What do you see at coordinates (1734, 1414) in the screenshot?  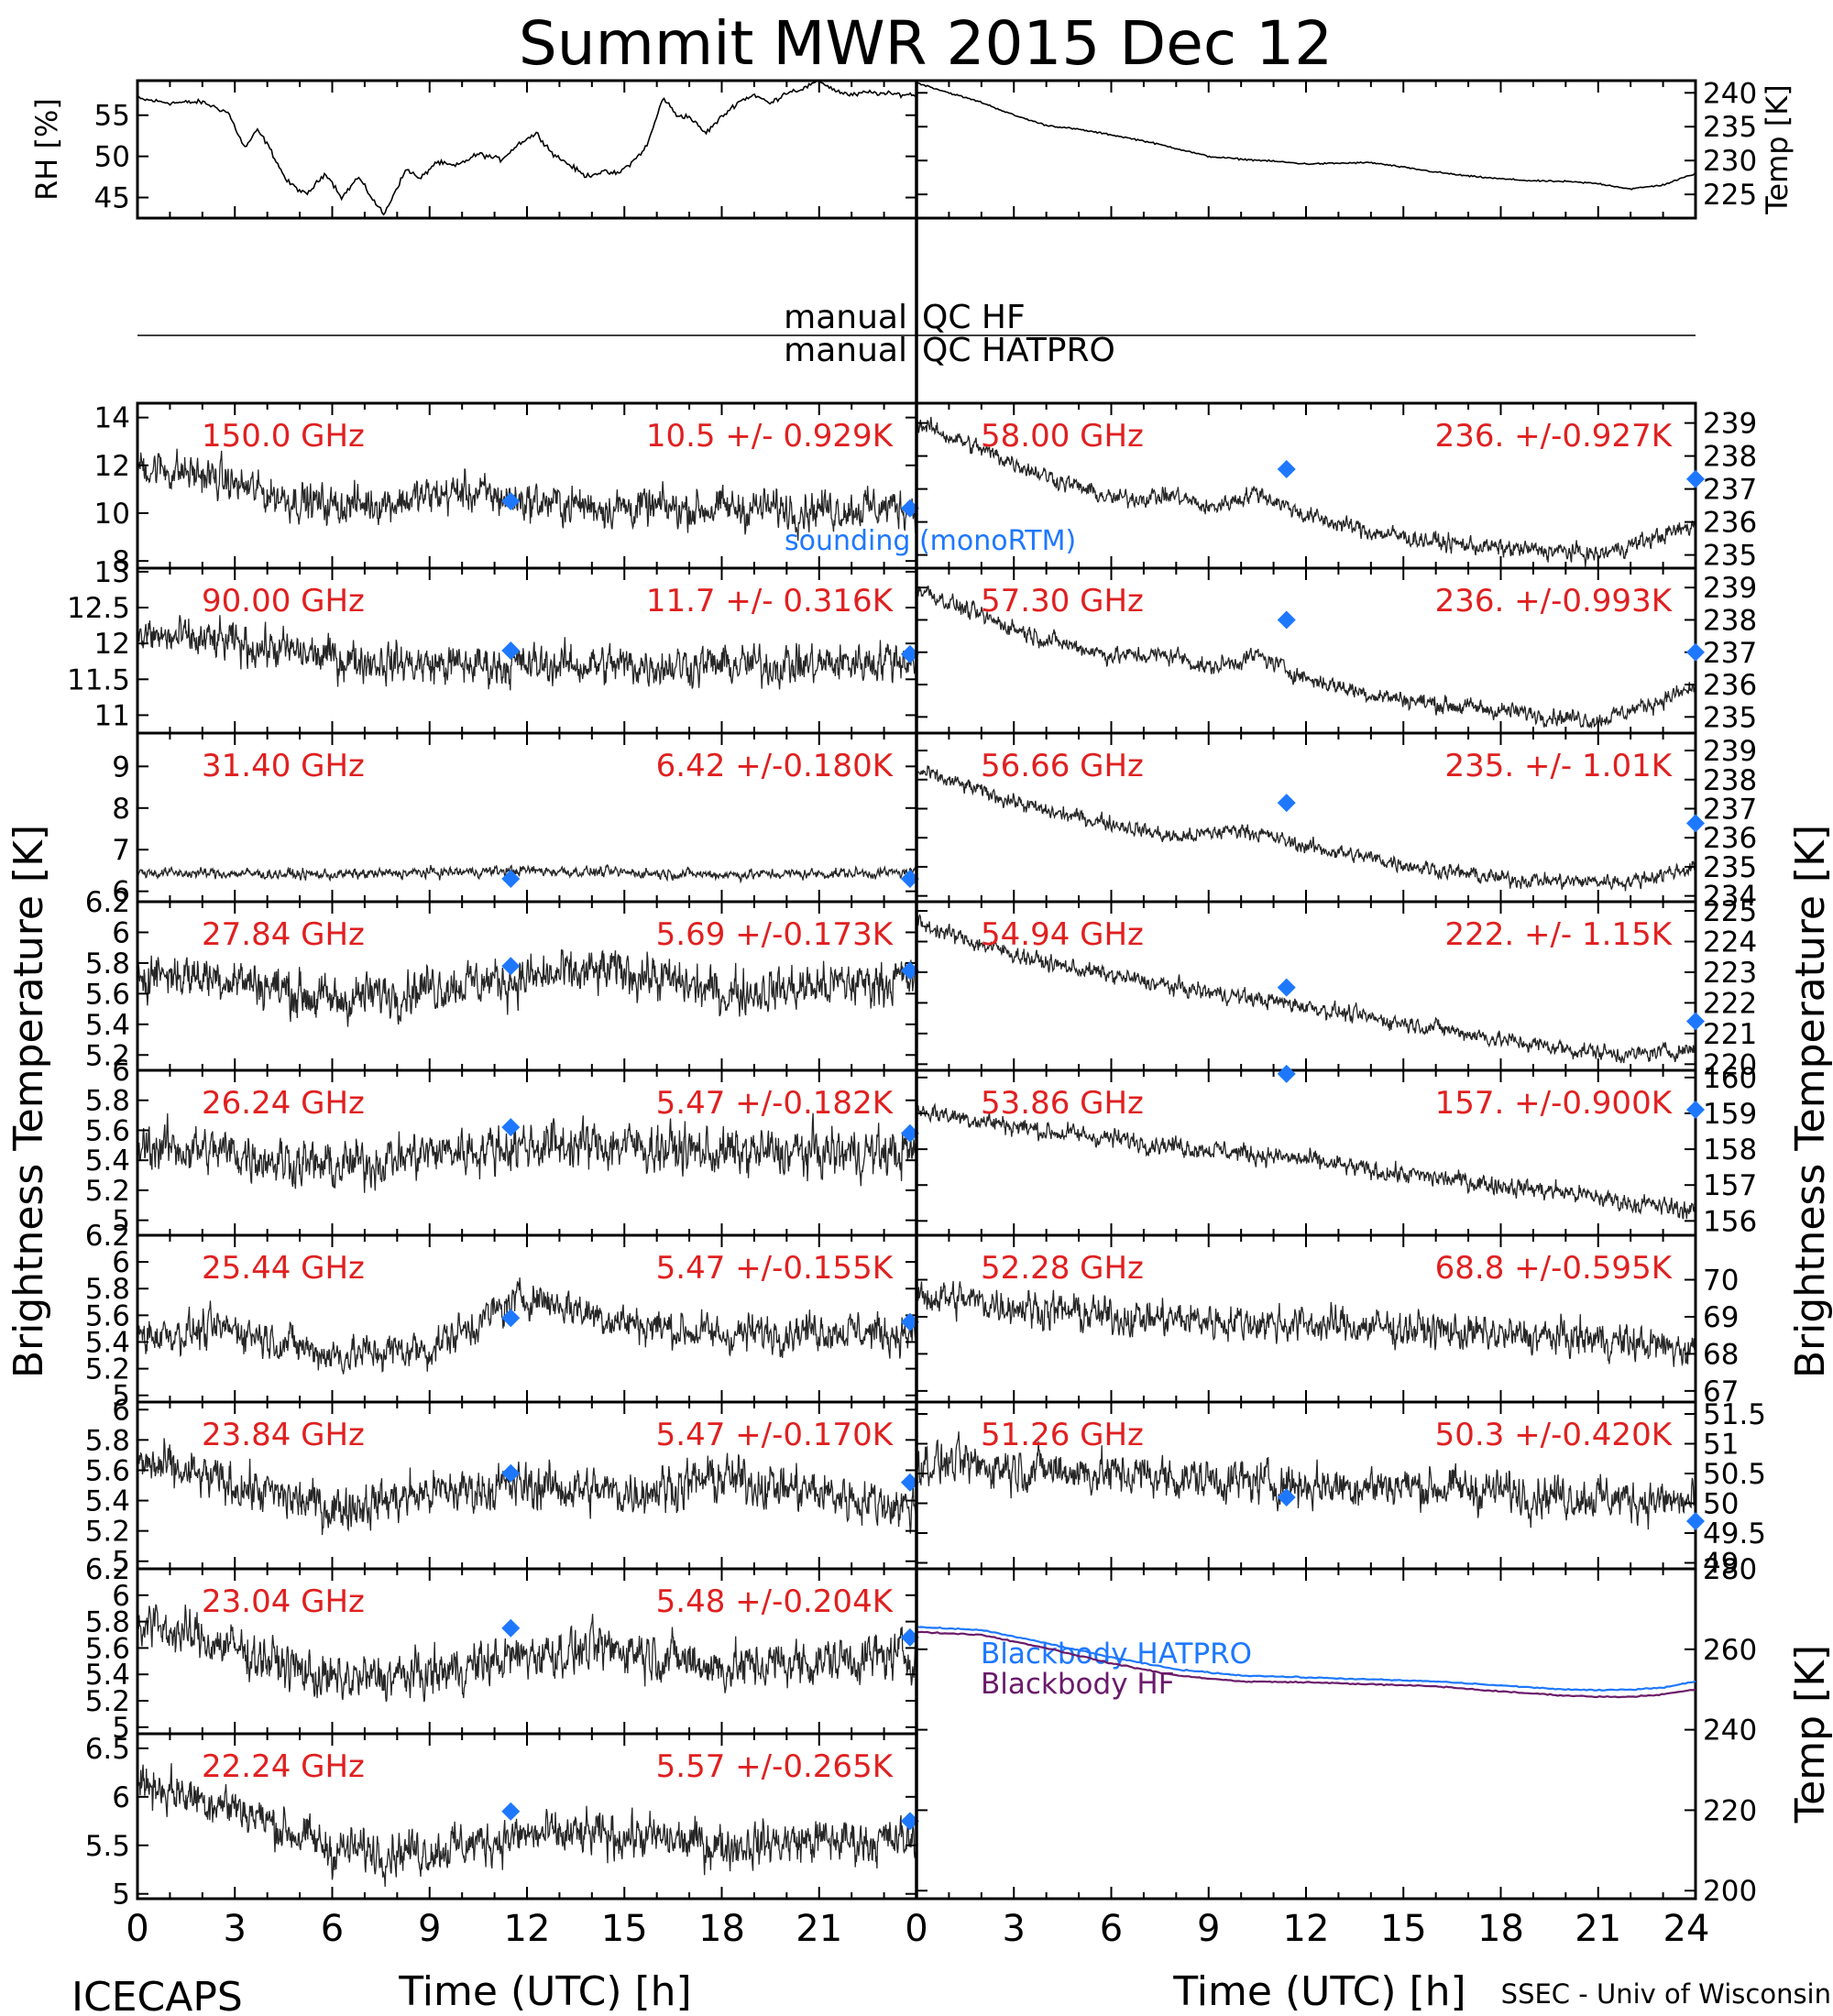 I see `y-tick-label: 51.5` at bounding box center [1734, 1414].